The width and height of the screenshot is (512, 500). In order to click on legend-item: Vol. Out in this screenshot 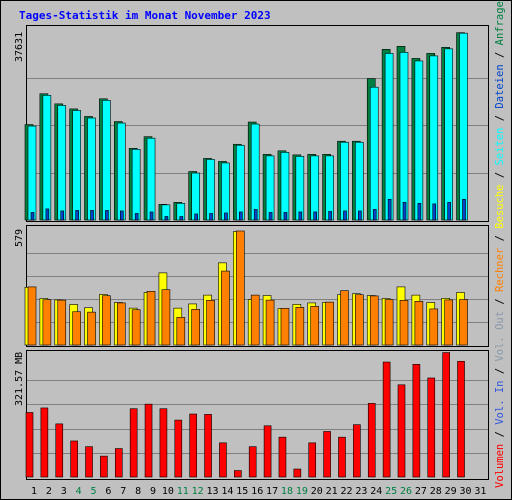, I will do `click(500, 336)`.